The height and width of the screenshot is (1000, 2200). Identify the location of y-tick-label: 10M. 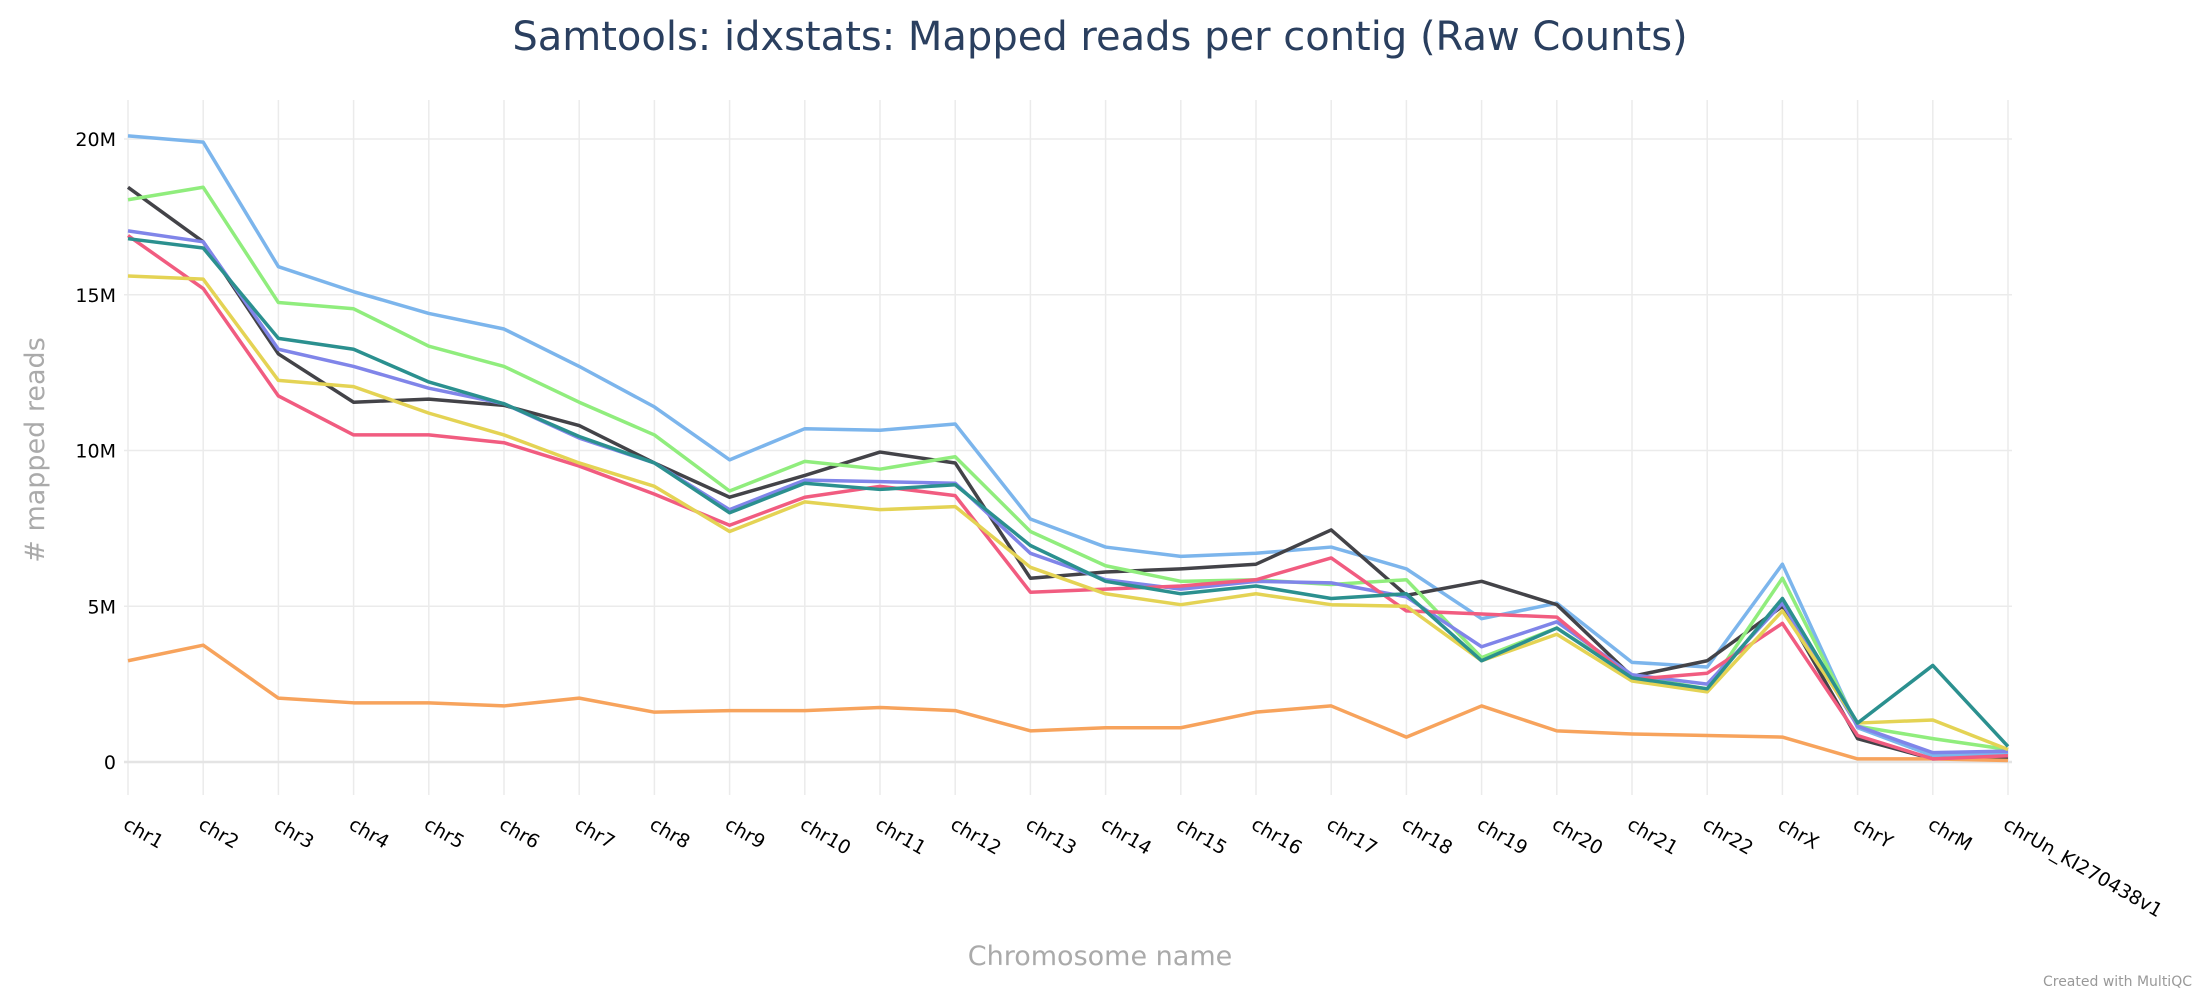
(95, 452).